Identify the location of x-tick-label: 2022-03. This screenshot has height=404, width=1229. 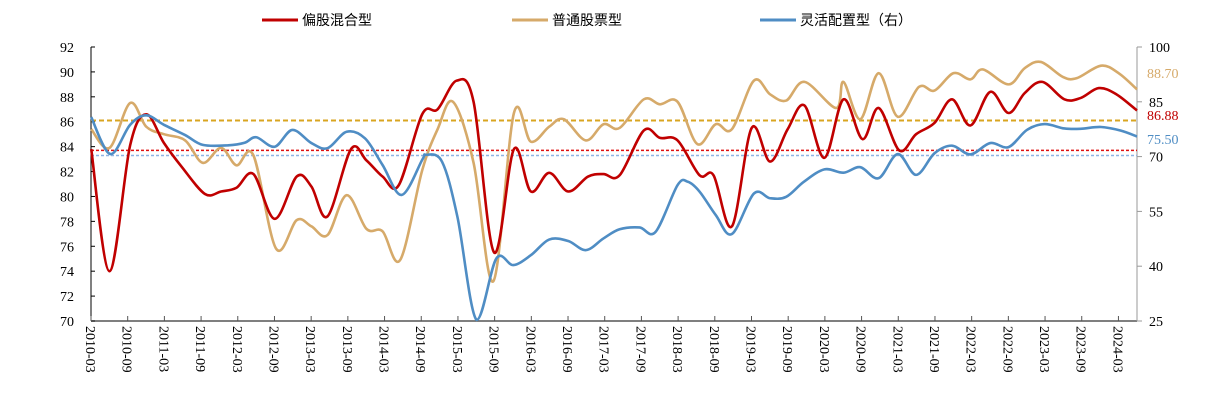
(970, 349).